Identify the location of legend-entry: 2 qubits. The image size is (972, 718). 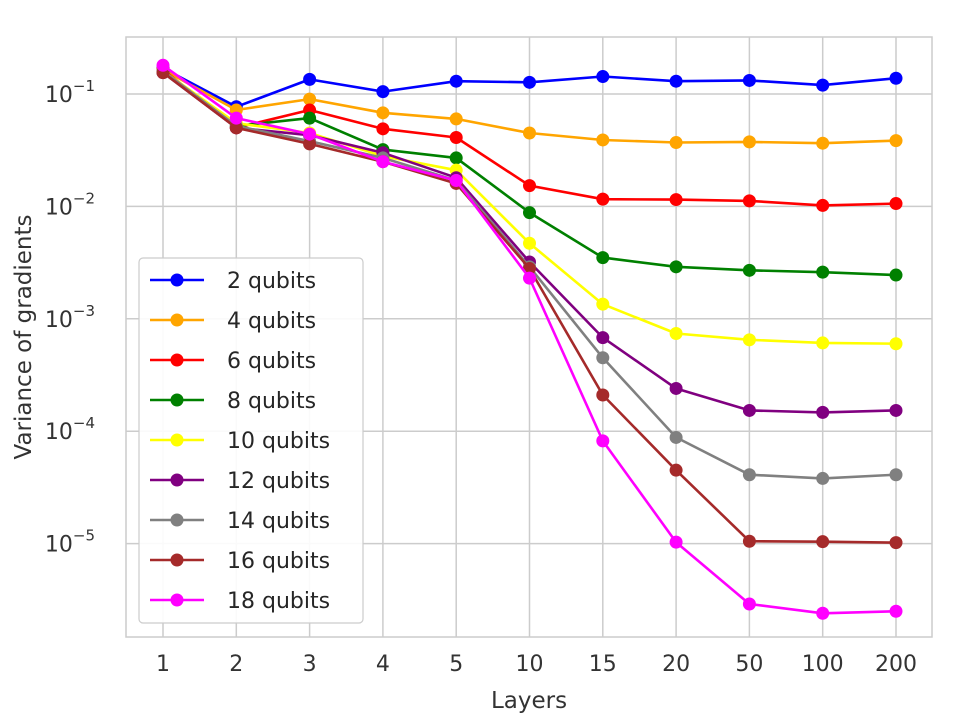
(233, 281).